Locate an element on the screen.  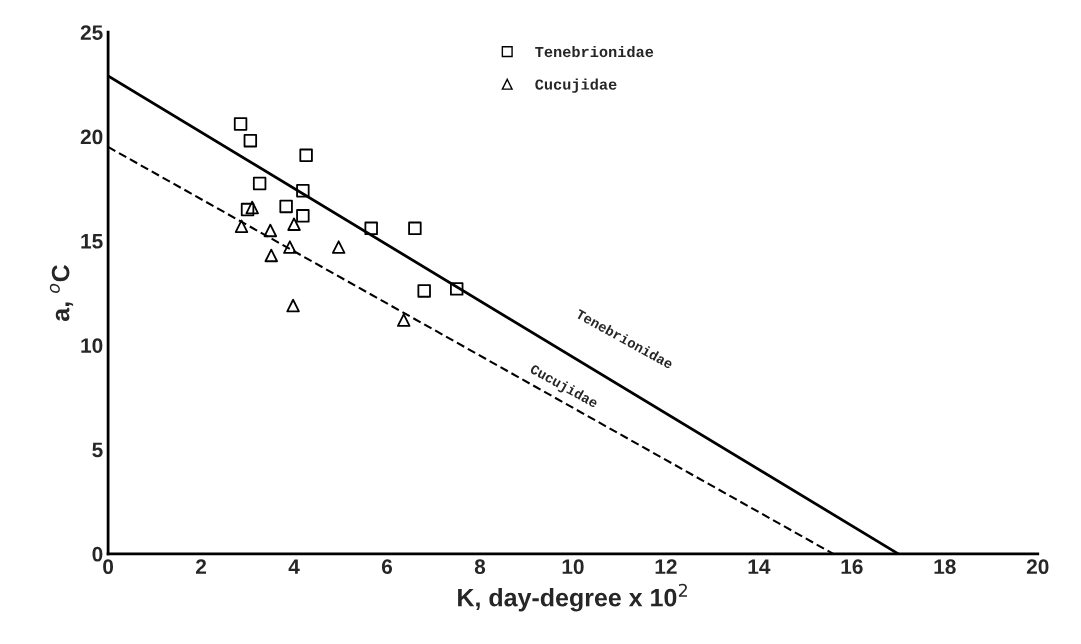
x-tick-label: 4 is located at coordinates (294, 566).